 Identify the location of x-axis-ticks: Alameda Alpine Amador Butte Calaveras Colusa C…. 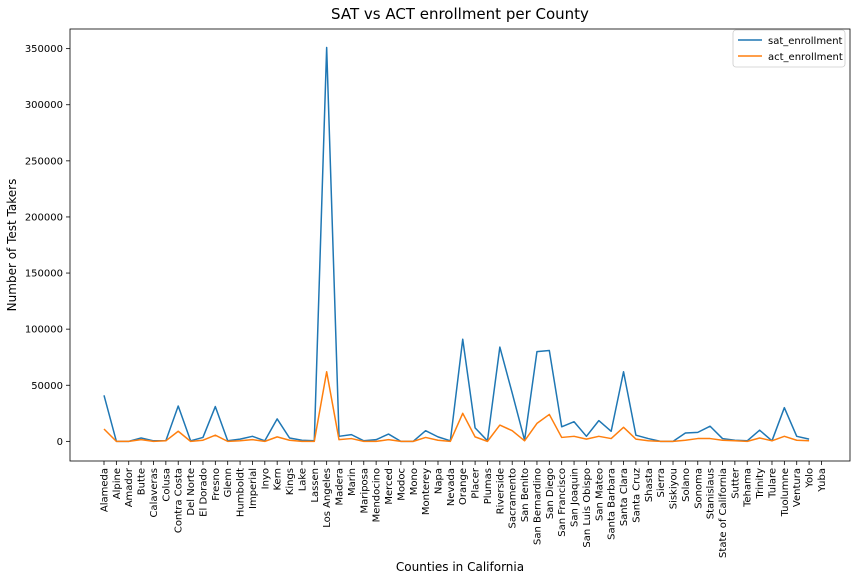
(464, 509).